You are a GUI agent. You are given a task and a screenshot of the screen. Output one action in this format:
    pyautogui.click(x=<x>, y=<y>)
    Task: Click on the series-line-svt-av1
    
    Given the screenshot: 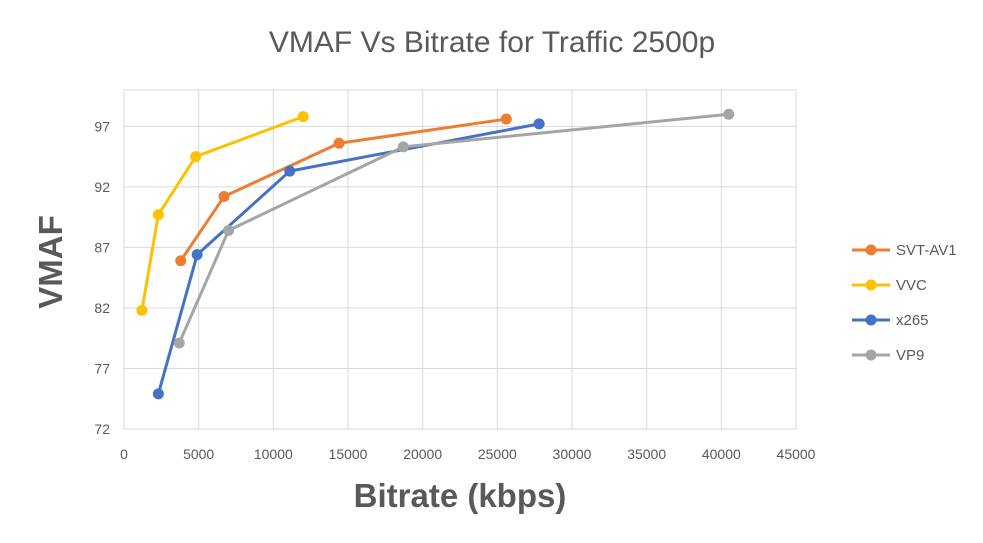 What is the action you would take?
    pyautogui.click(x=343, y=189)
    